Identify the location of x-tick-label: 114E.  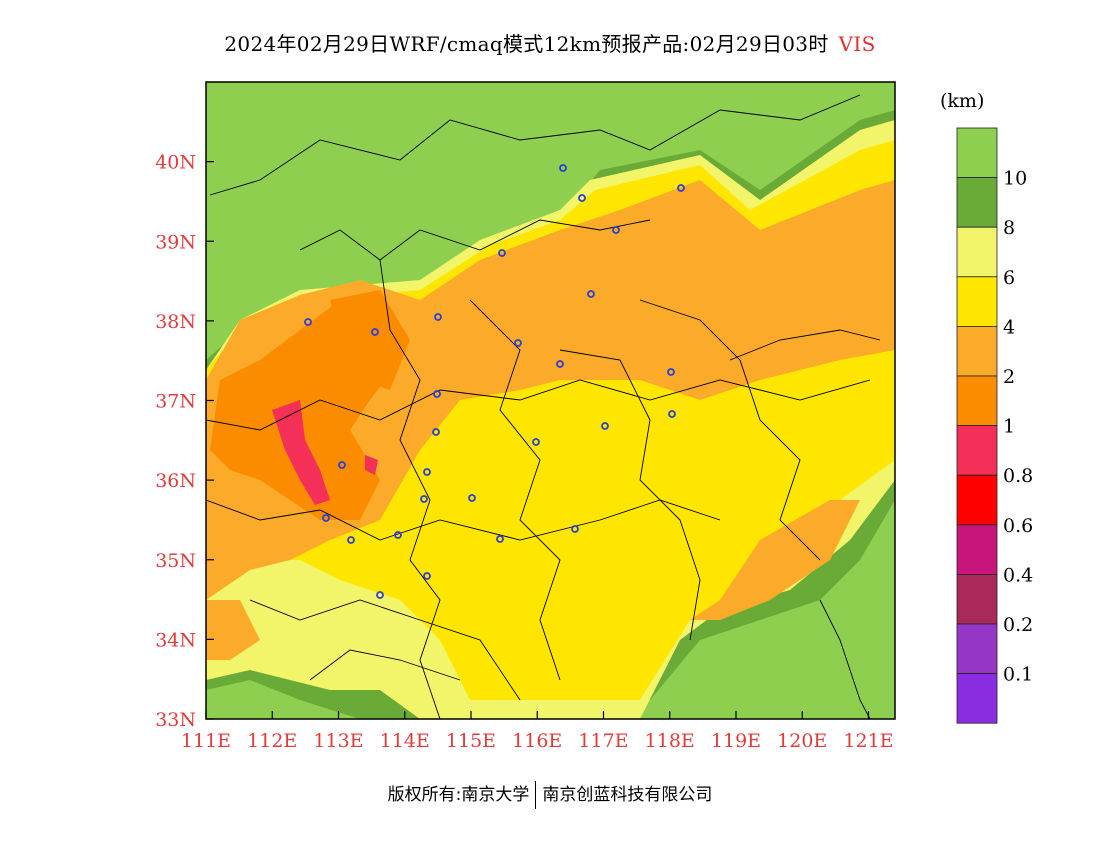
(405, 741).